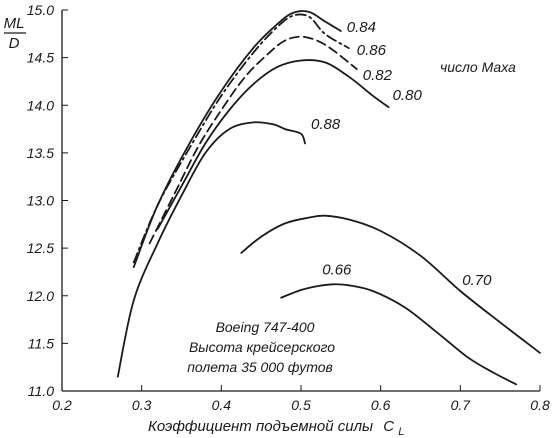 The image size is (555, 438). I want to click on x-axis-title-text: Коэффициент подъемной силы, so click(260, 426).